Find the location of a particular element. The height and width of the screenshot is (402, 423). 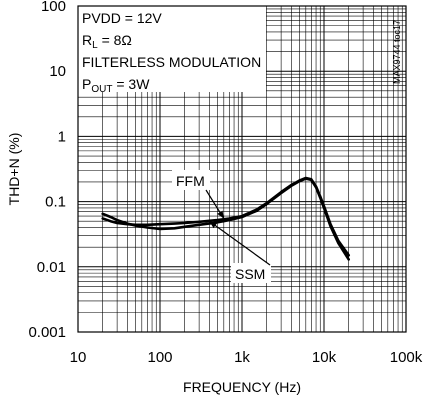

conditions-box is located at coordinates (172, 49).